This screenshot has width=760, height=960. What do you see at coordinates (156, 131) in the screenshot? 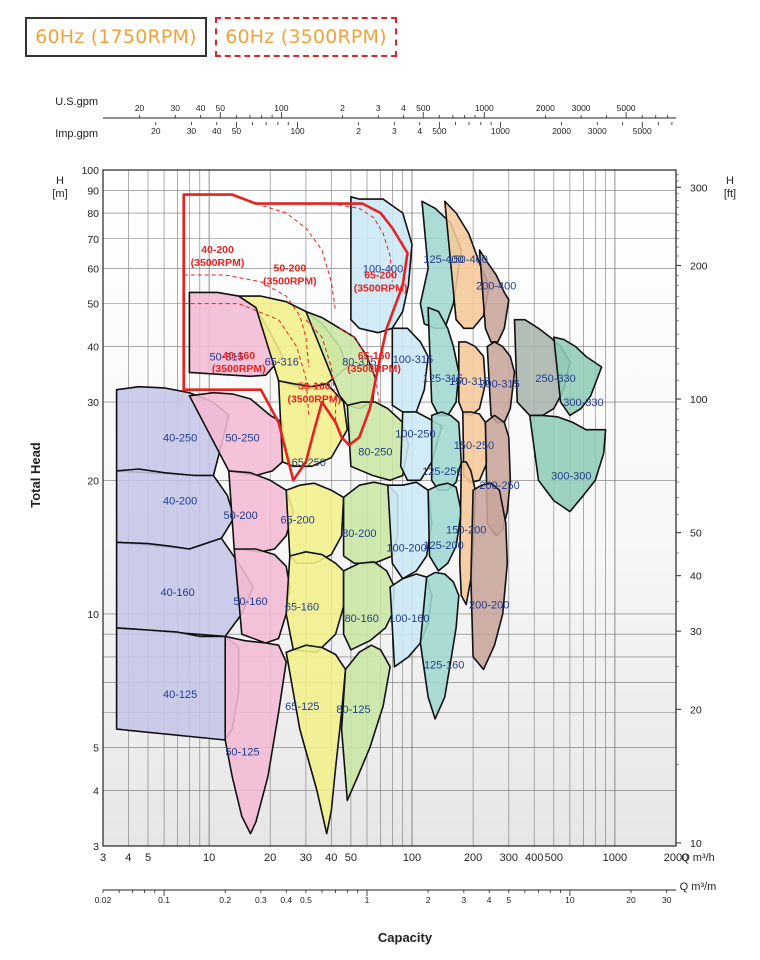
I see `impgpm-tick-label: 20` at bounding box center [156, 131].